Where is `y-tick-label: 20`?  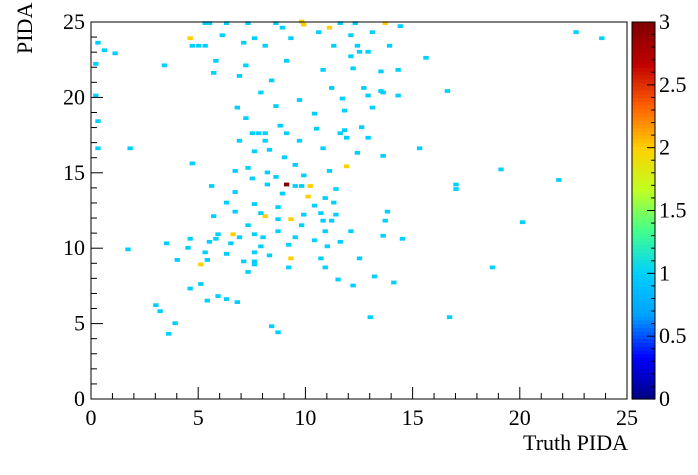 y-tick-label: 20 is located at coordinates (74, 96).